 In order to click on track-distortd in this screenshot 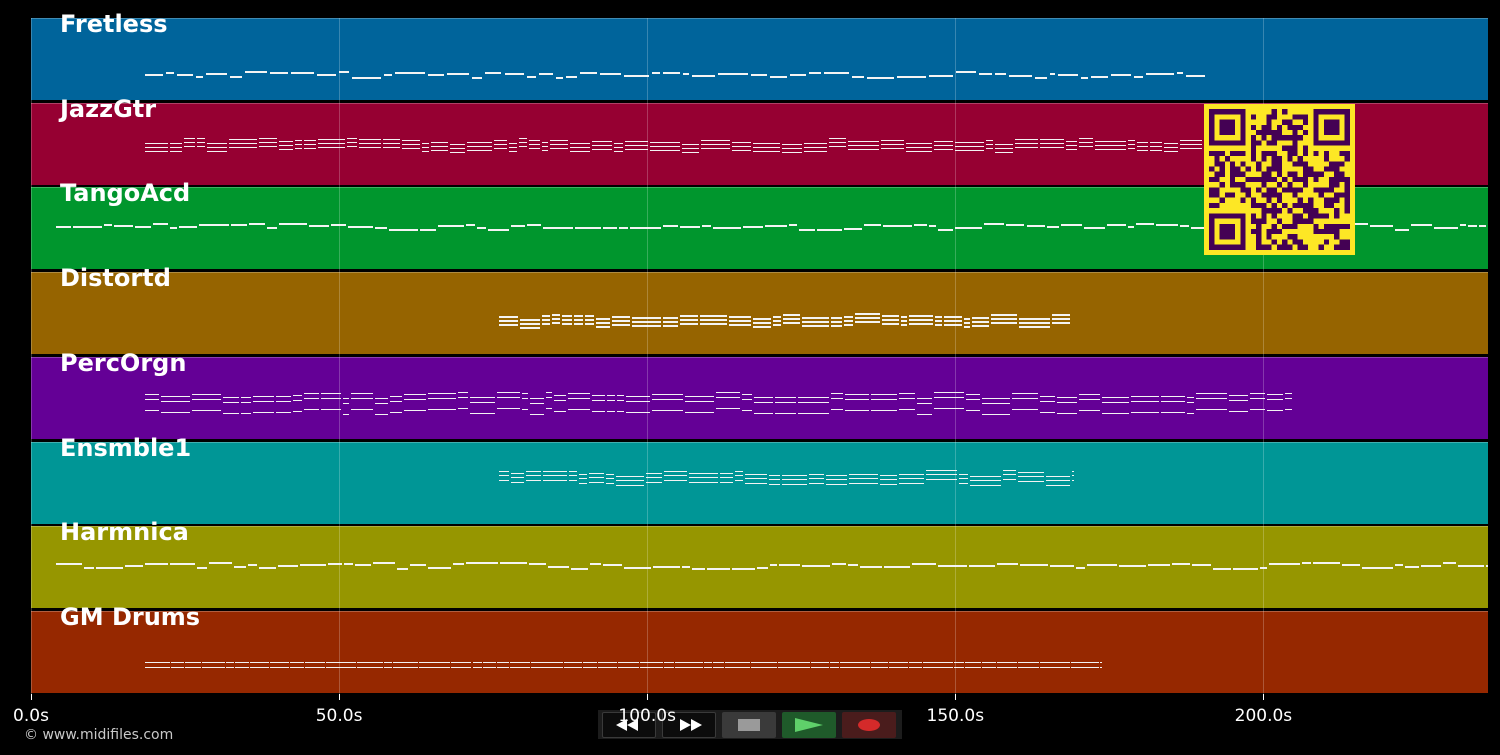, I will do `click(759, 313)`.